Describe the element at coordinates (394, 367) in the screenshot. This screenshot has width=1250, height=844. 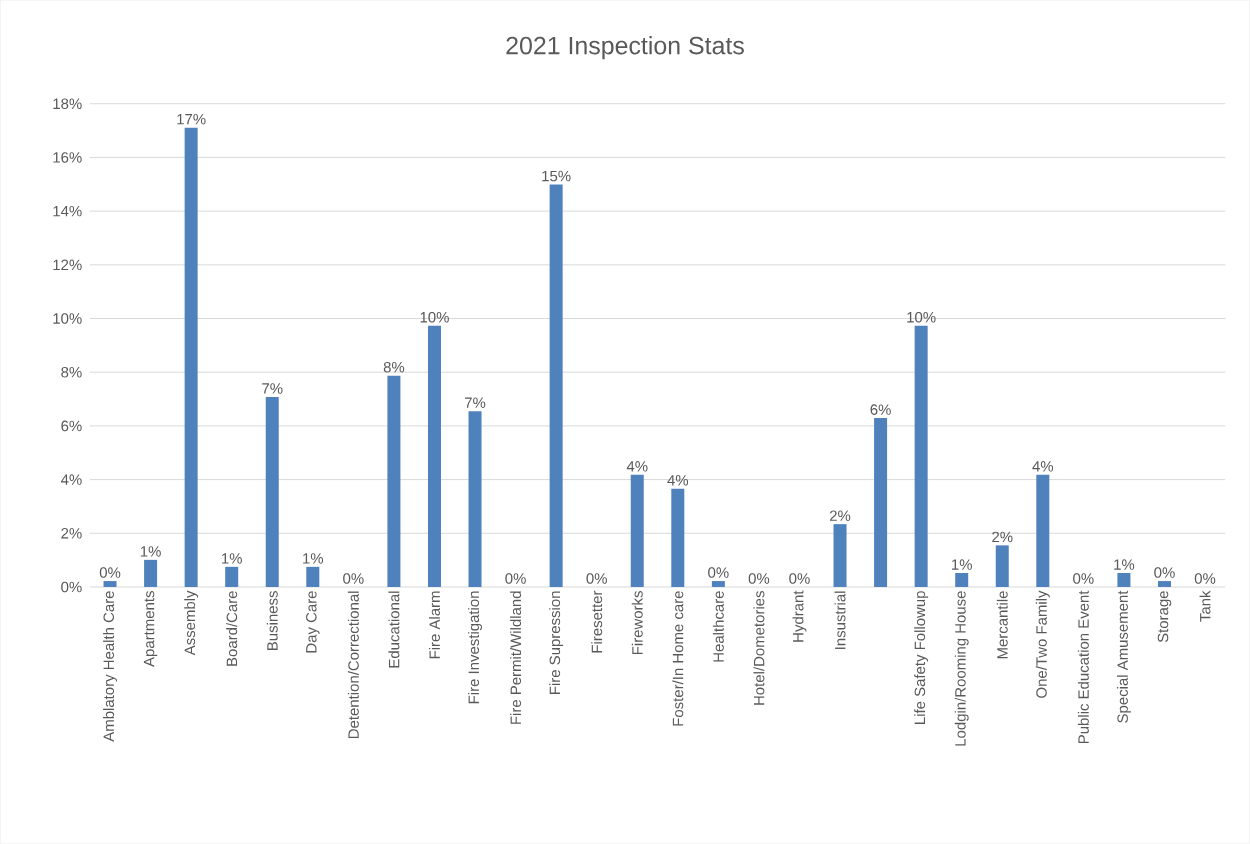
I see `data-label: 8%` at that location.